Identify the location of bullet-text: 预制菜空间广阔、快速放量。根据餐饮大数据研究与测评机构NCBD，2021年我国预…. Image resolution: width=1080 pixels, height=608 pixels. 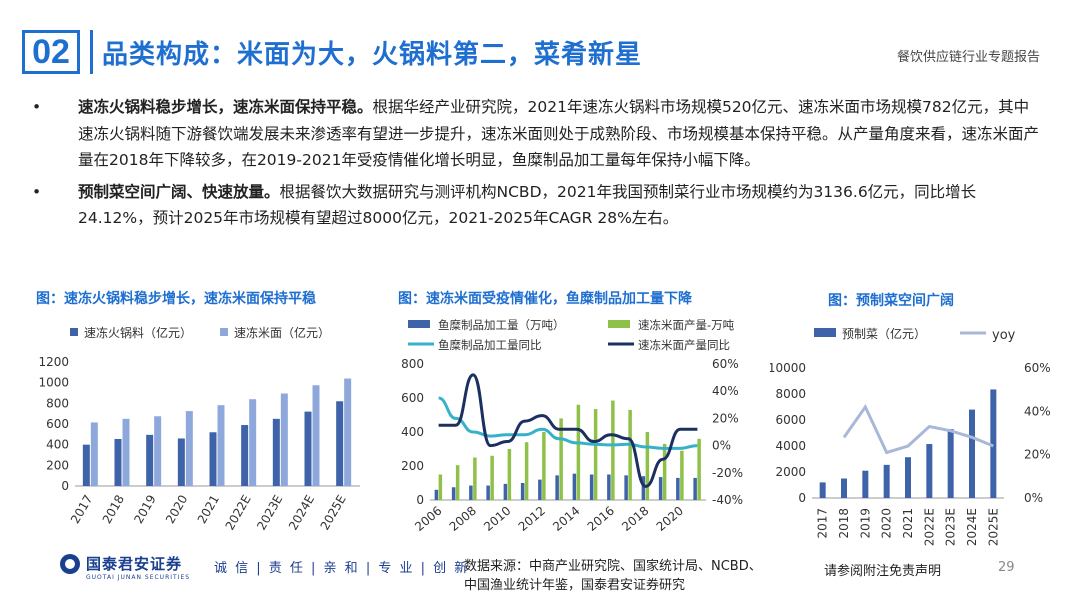
(559, 205).